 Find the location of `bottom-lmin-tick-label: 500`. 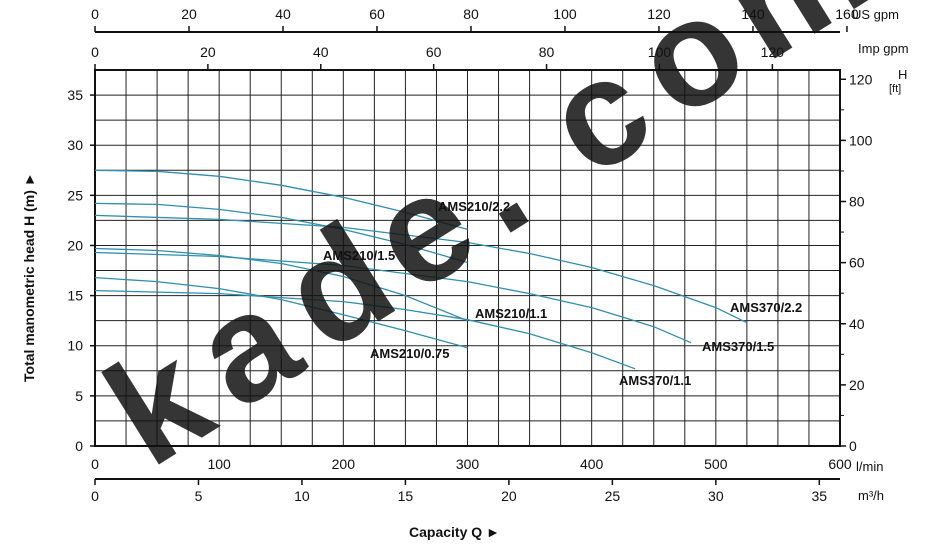

bottom-lmin-tick-label: 500 is located at coordinates (716, 464).